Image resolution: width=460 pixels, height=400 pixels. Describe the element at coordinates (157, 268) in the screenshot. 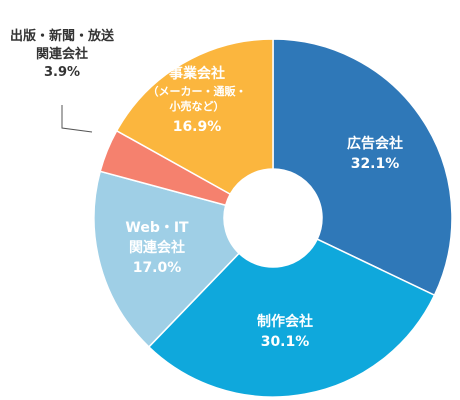

I see `slice-value-label: 17.0%` at that location.